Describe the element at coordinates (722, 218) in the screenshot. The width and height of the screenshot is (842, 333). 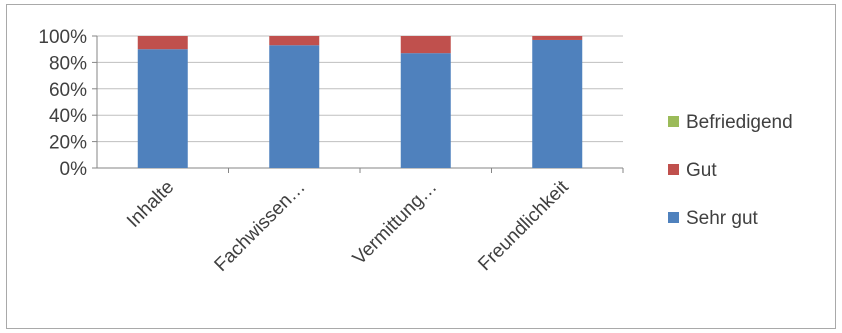
I see `legend-label: Sehr gut` at that location.